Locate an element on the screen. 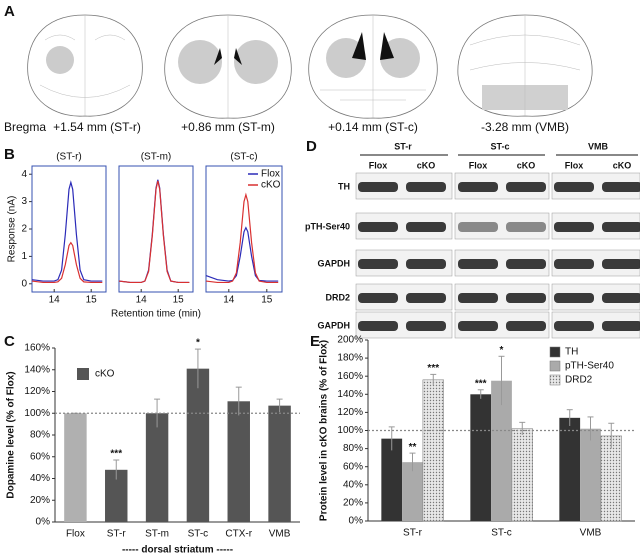 The image size is (640, 559). section-label: -3.28 mm (VMB) is located at coordinates (525, 127).